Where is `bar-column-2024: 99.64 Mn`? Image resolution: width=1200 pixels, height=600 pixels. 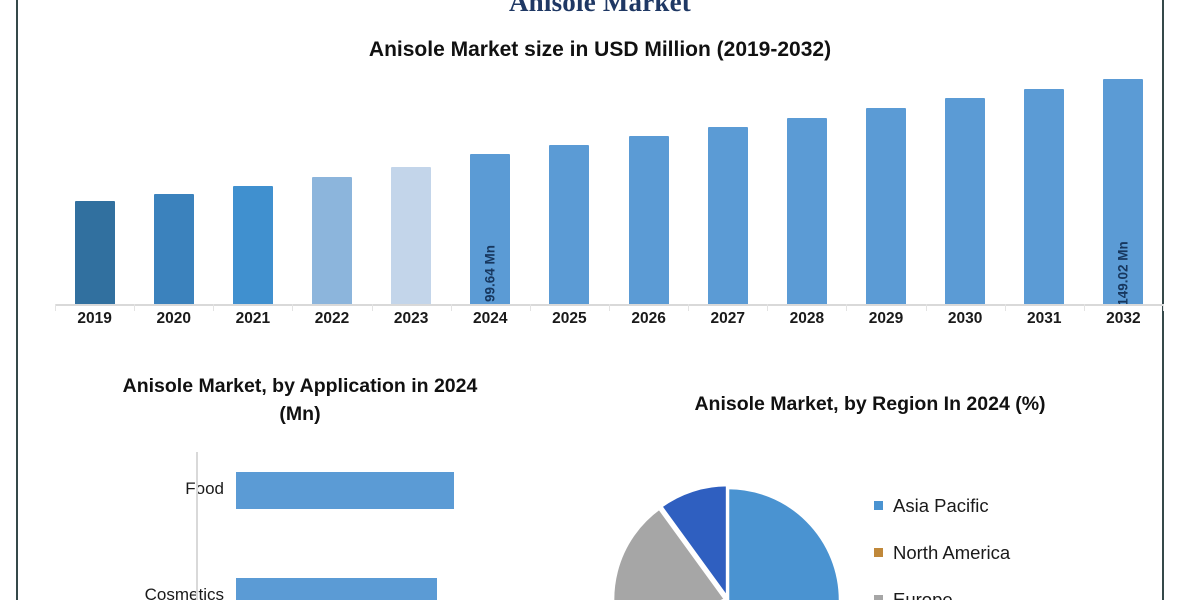
bar-column-2024: 99.64 Mn is located at coordinates (490, 183).